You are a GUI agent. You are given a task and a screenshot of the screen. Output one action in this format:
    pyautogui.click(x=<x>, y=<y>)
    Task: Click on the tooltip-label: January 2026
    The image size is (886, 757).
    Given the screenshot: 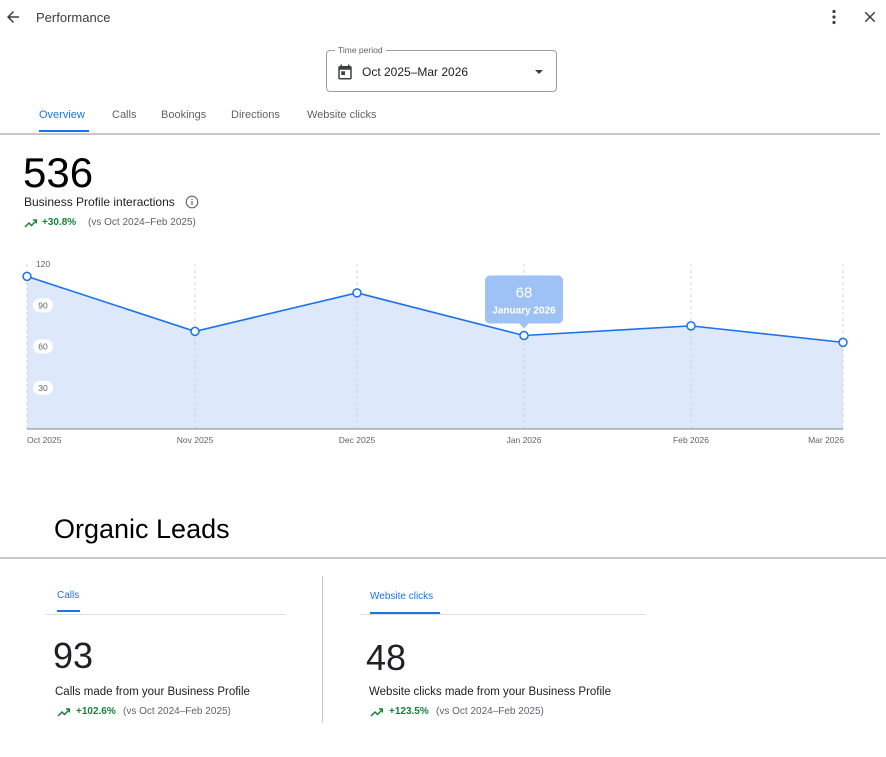 What is the action you would take?
    pyautogui.click(x=524, y=311)
    